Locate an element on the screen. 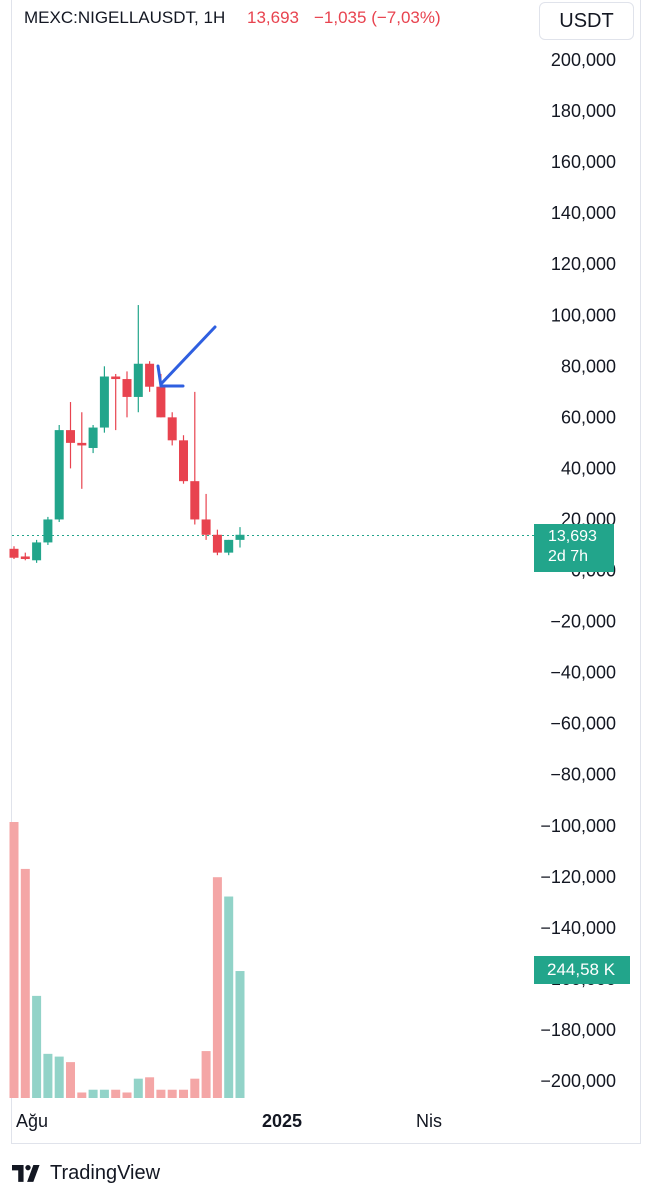 Image resolution: width=658 pixels, height=1200 pixels. price-axis-tick: 100,000 is located at coordinates (583, 315).